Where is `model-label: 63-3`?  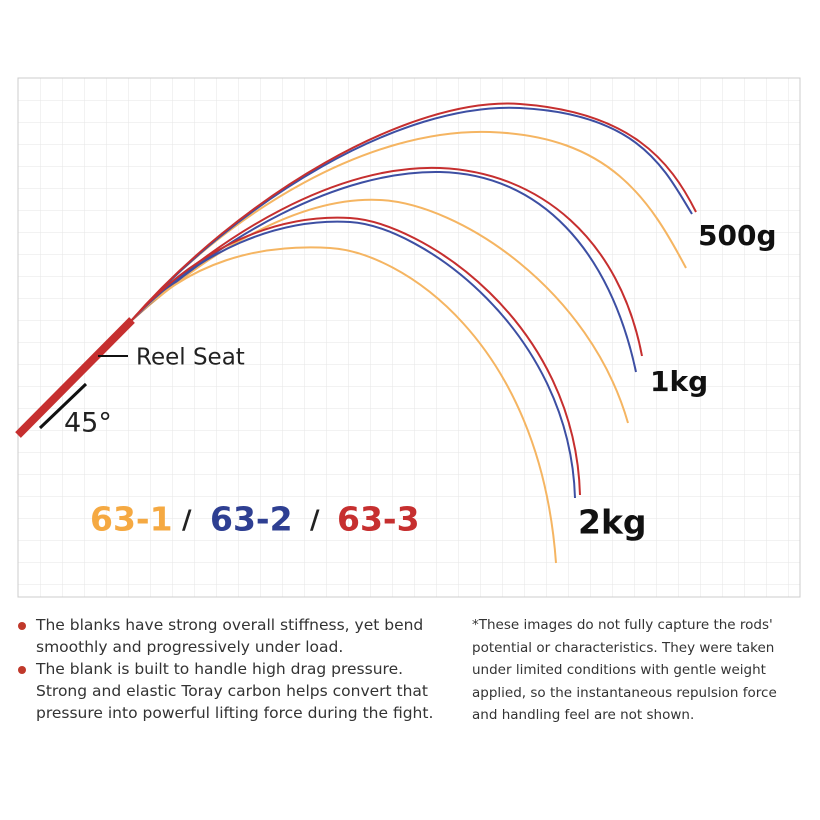 model-label: 63-3 is located at coordinates (378, 519).